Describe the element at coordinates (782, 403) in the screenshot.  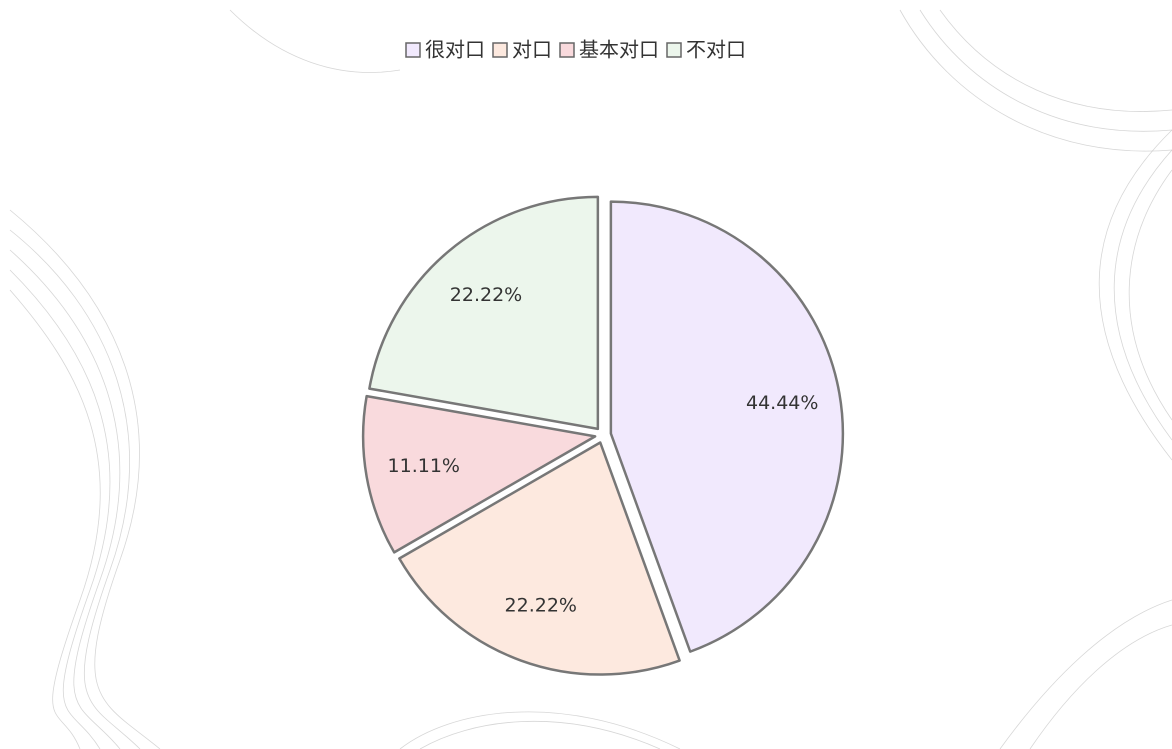
I see `slice-label: 44.44%` at that location.